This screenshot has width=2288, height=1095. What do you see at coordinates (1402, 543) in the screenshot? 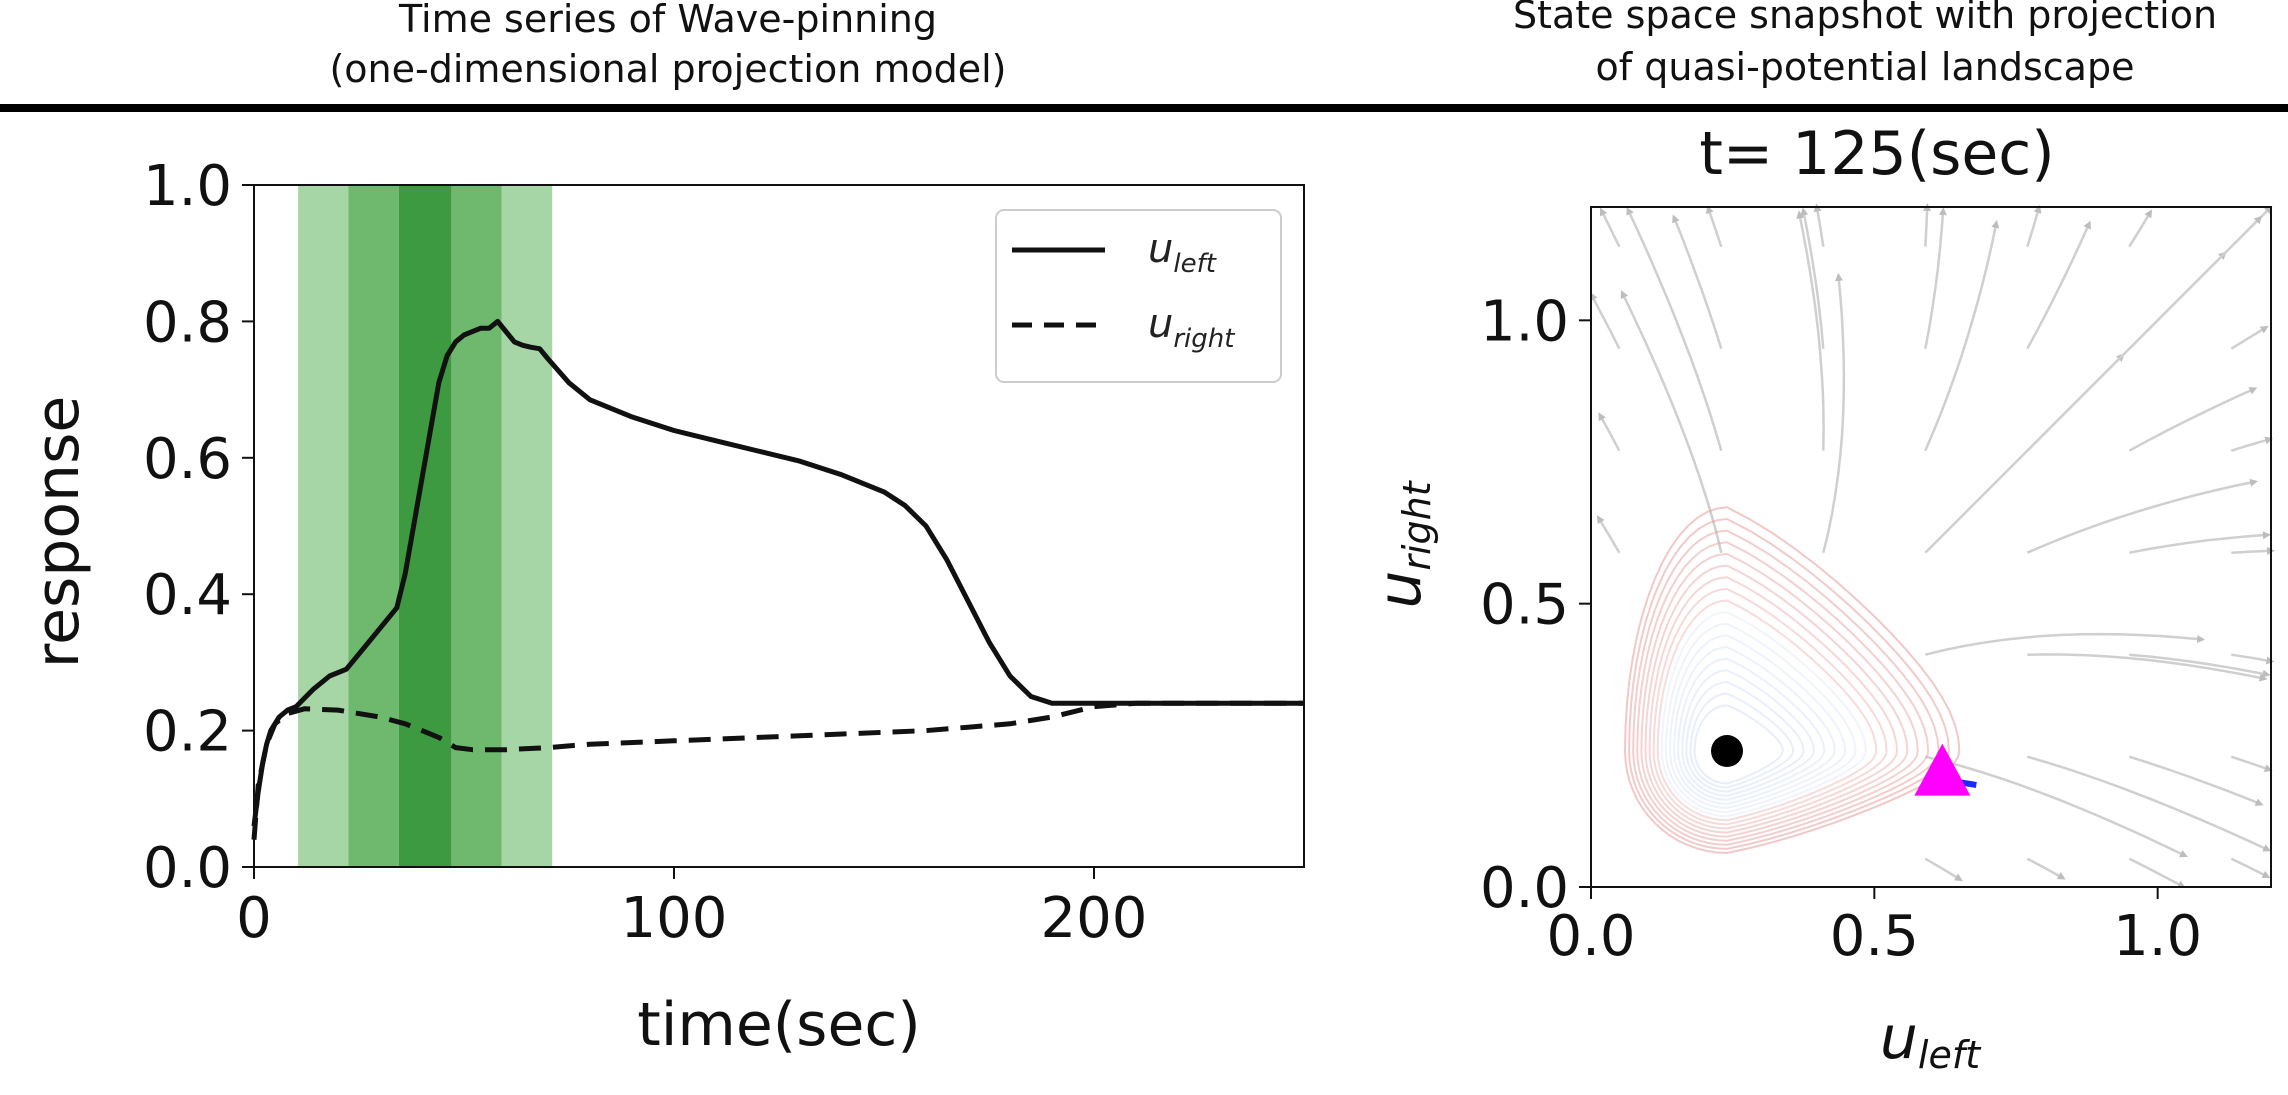
I see `right-y-axis-label: uright` at bounding box center [1402, 543].